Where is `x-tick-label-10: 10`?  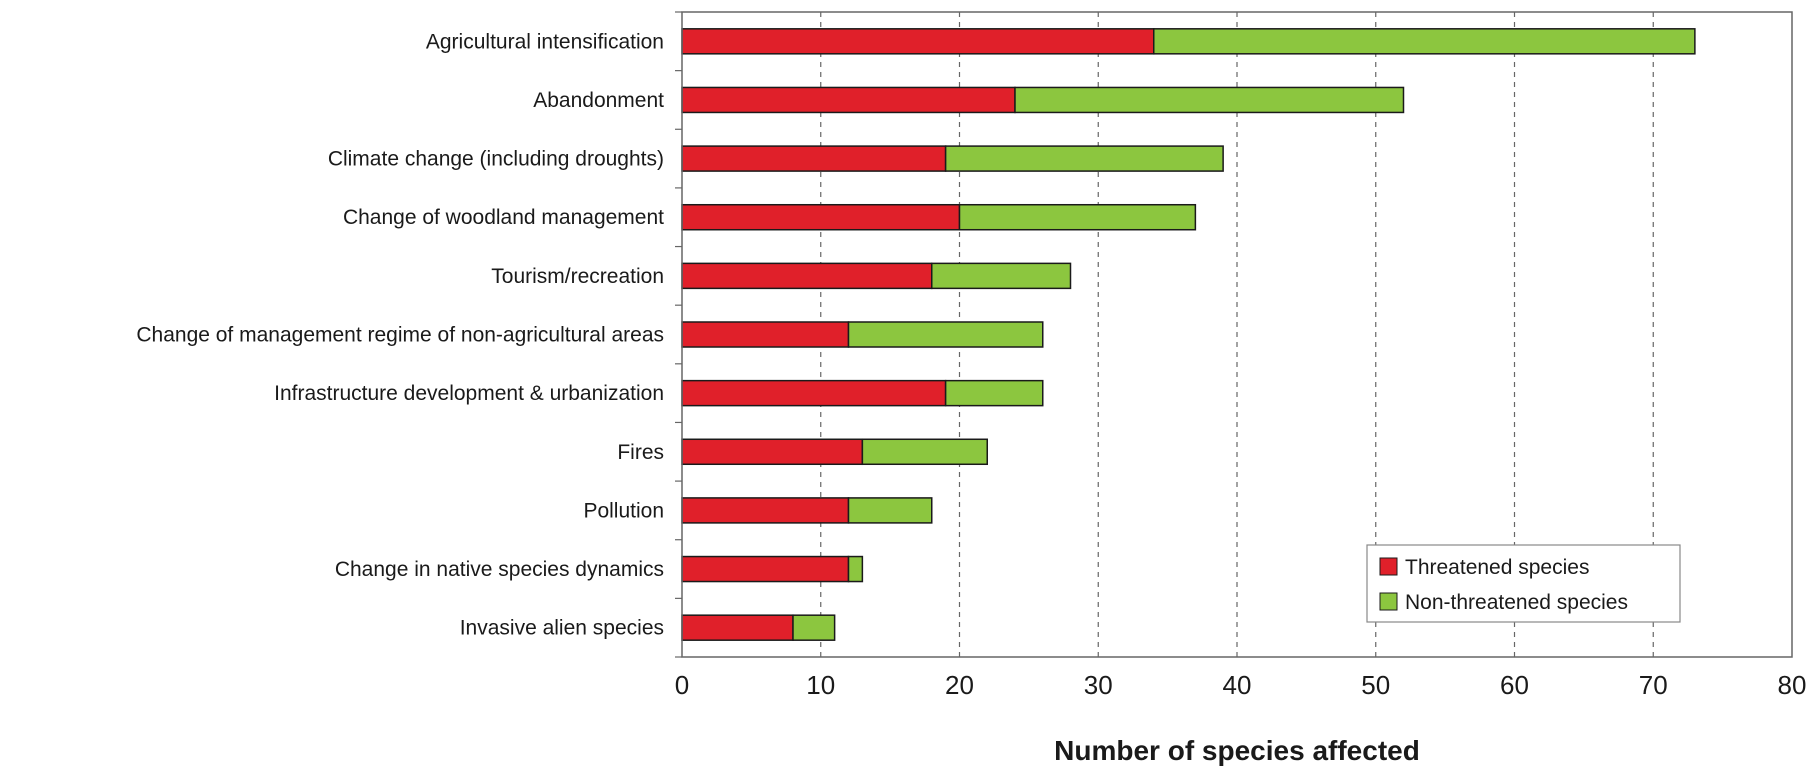 x-tick-label-10: 10 is located at coordinates (820, 685).